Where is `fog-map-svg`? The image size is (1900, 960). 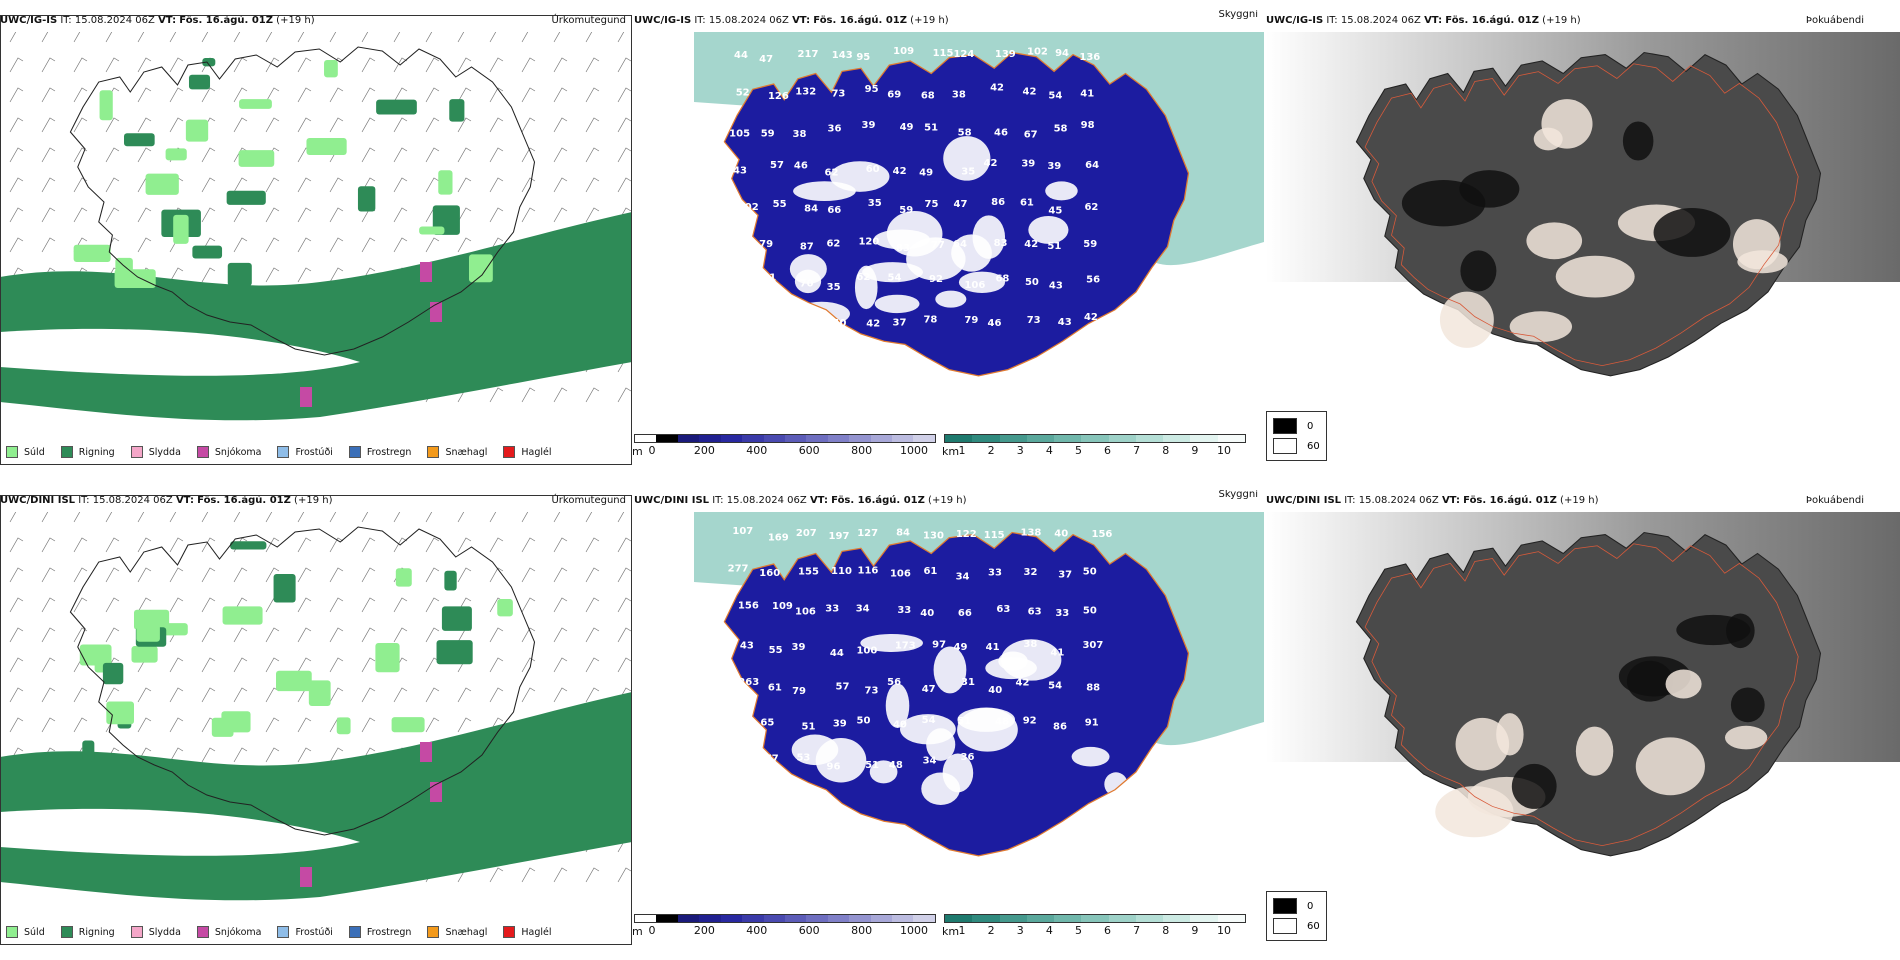 fog-map-svg is located at coordinates (1583, 204).